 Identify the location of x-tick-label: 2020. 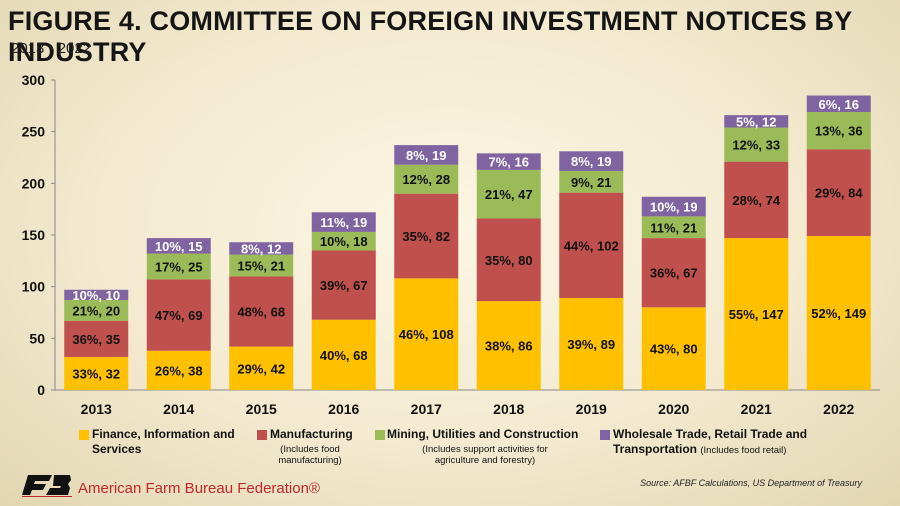
(673, 409).